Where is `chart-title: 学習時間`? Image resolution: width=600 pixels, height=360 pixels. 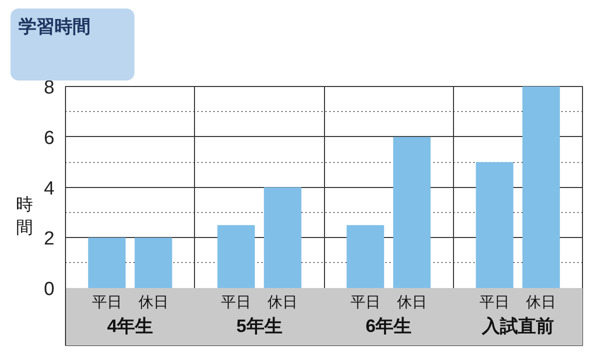 chart-title: 学習時間 is located at coordinates (54, 26).